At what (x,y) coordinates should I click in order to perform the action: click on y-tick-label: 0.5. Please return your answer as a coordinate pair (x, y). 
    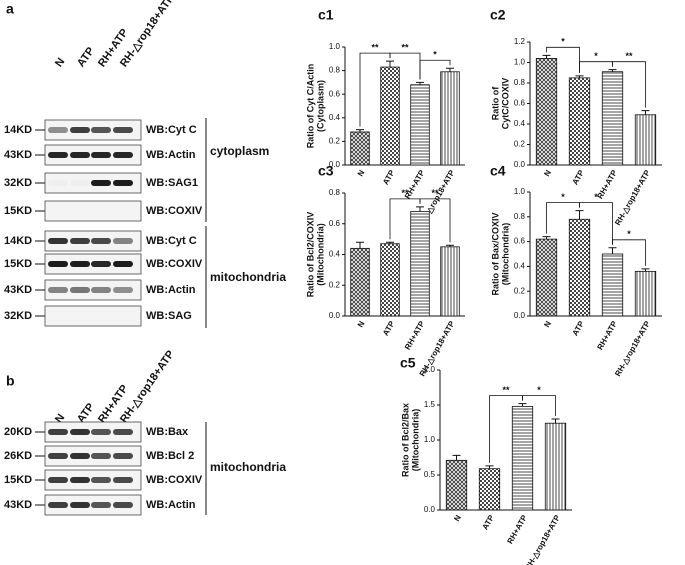
    Looking at the image, I should click on (430, 474).